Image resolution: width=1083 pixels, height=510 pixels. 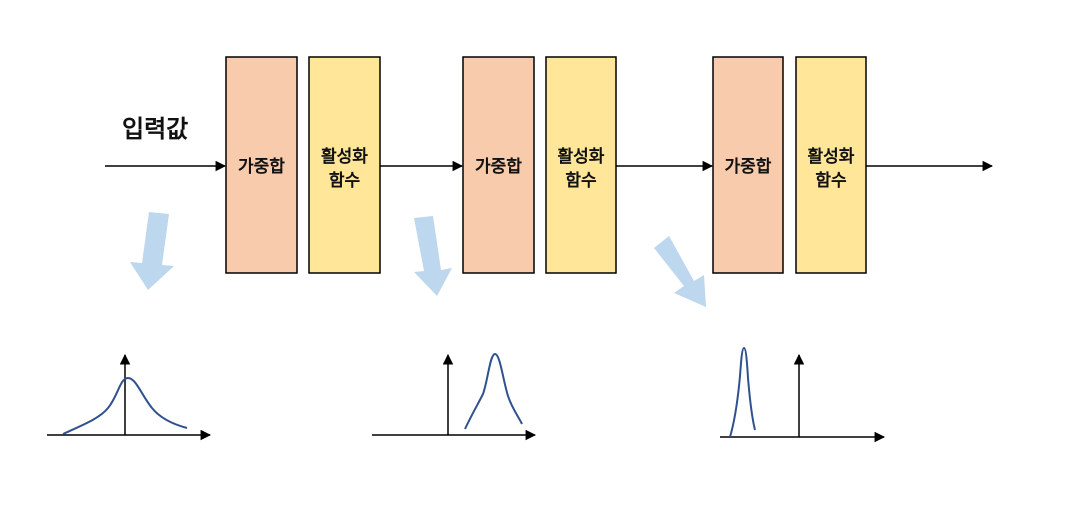 I want to click on stage-1: 가중합 활성화 함수, so click(x=303, y=165).